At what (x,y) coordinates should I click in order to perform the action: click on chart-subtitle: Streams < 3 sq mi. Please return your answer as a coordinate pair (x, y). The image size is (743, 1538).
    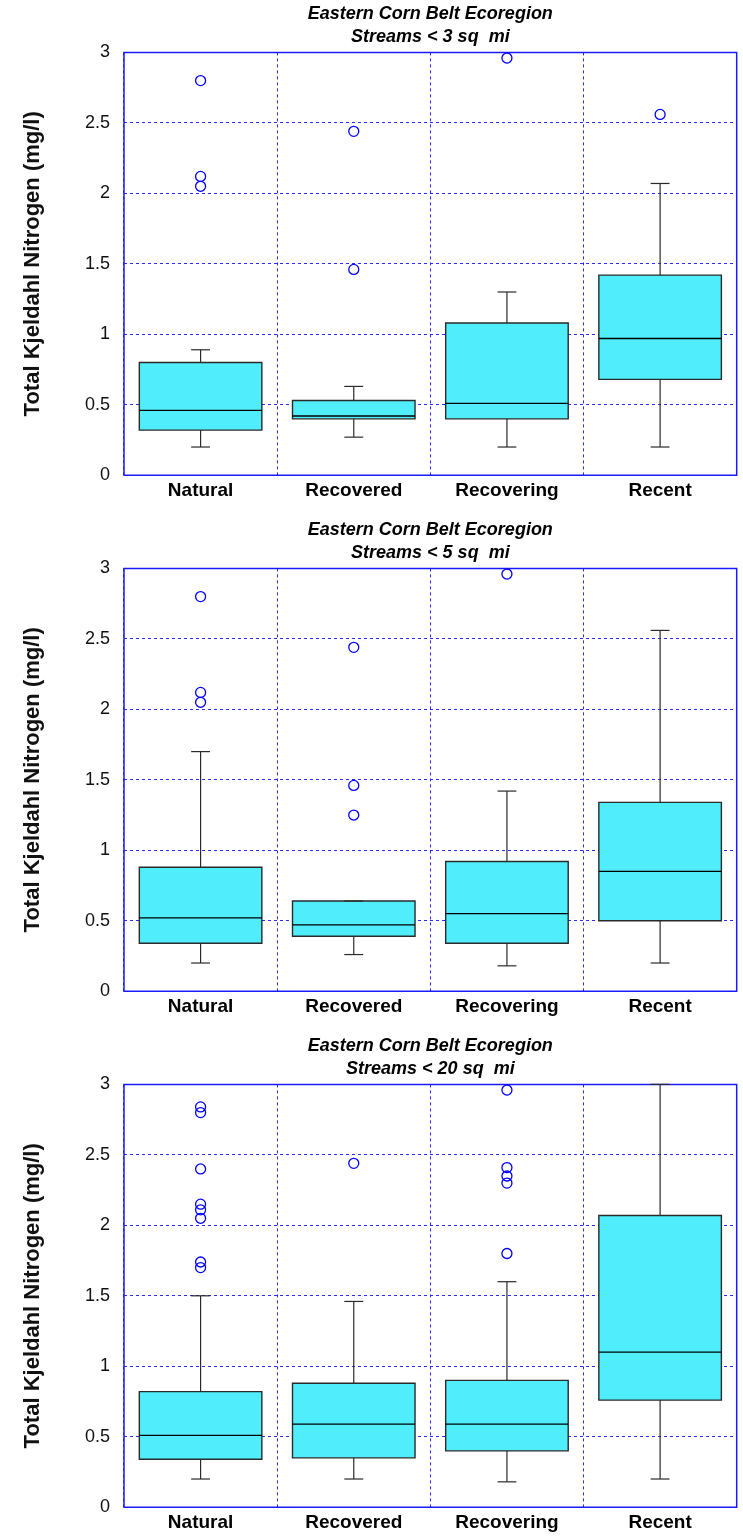
    Looking at the image, I should click on (431, 36).